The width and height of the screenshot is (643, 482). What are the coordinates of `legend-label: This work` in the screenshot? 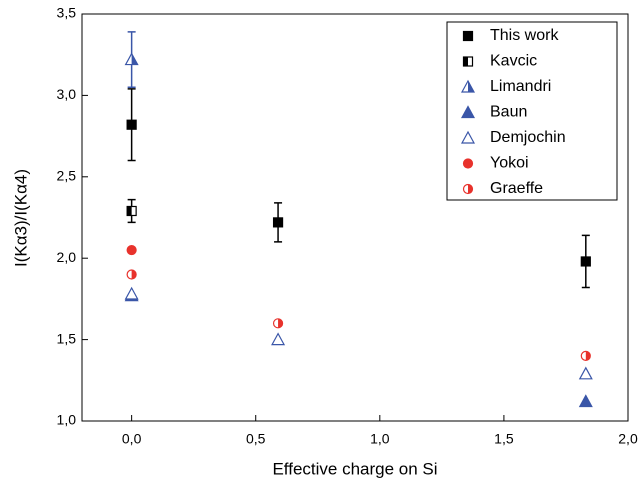 It's located at (524, 35).